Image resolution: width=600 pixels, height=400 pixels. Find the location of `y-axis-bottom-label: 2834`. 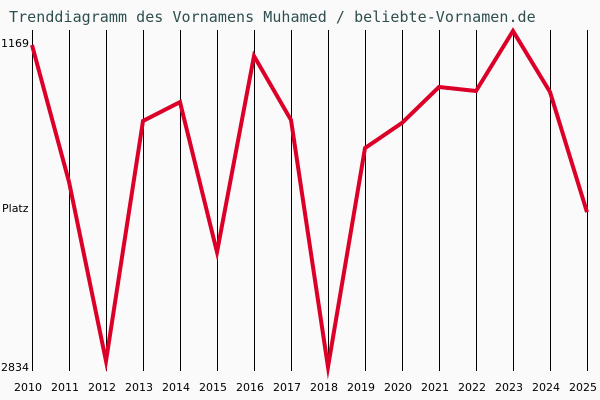

y-axis-bottom-label: 2834 is located at coordinates (15, 367).